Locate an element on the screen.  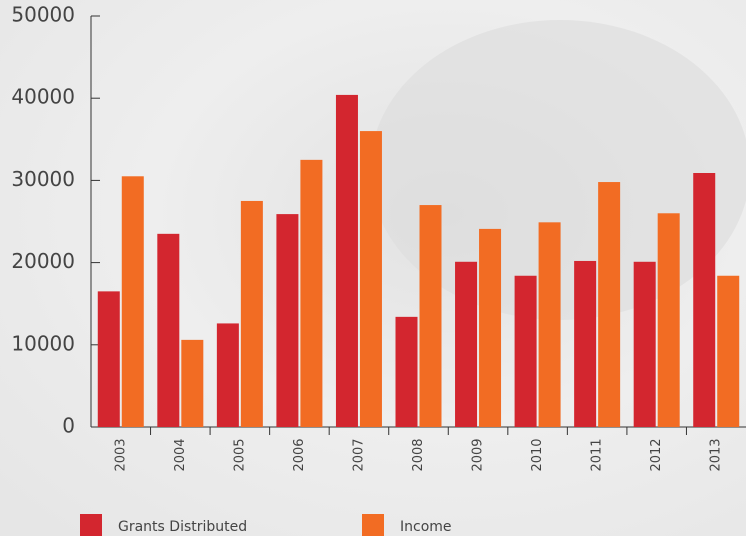
y-tick-label: 50000 is located at coordinates (43, 15).